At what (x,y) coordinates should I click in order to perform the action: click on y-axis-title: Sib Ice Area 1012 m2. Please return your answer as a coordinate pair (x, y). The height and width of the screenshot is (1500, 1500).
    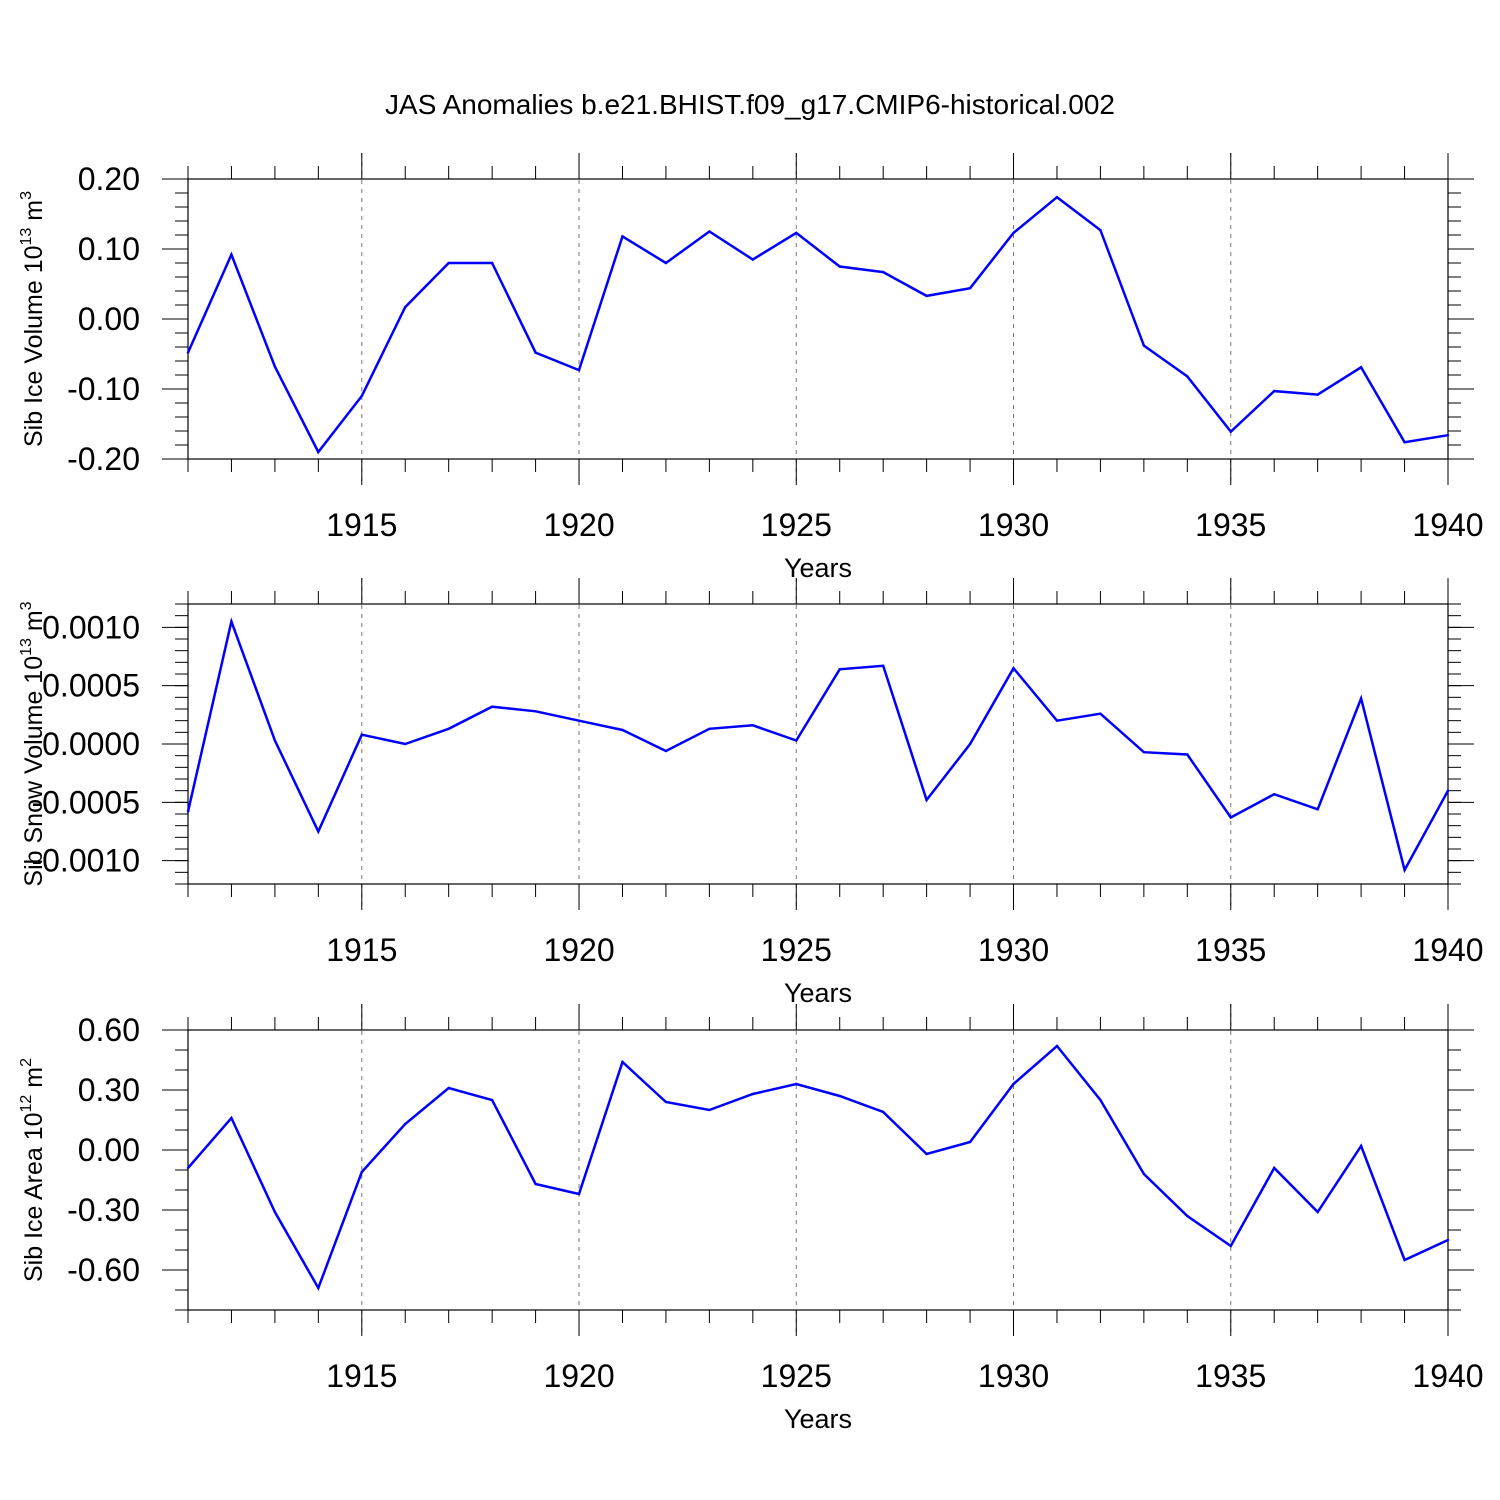
    Looking at the image, I should click on (33, 1170).